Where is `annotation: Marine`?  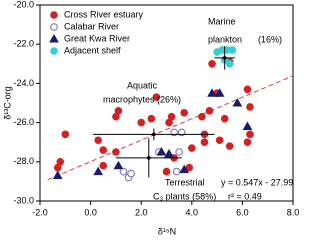
annotation: Marine is located at coordinates (222, 21).